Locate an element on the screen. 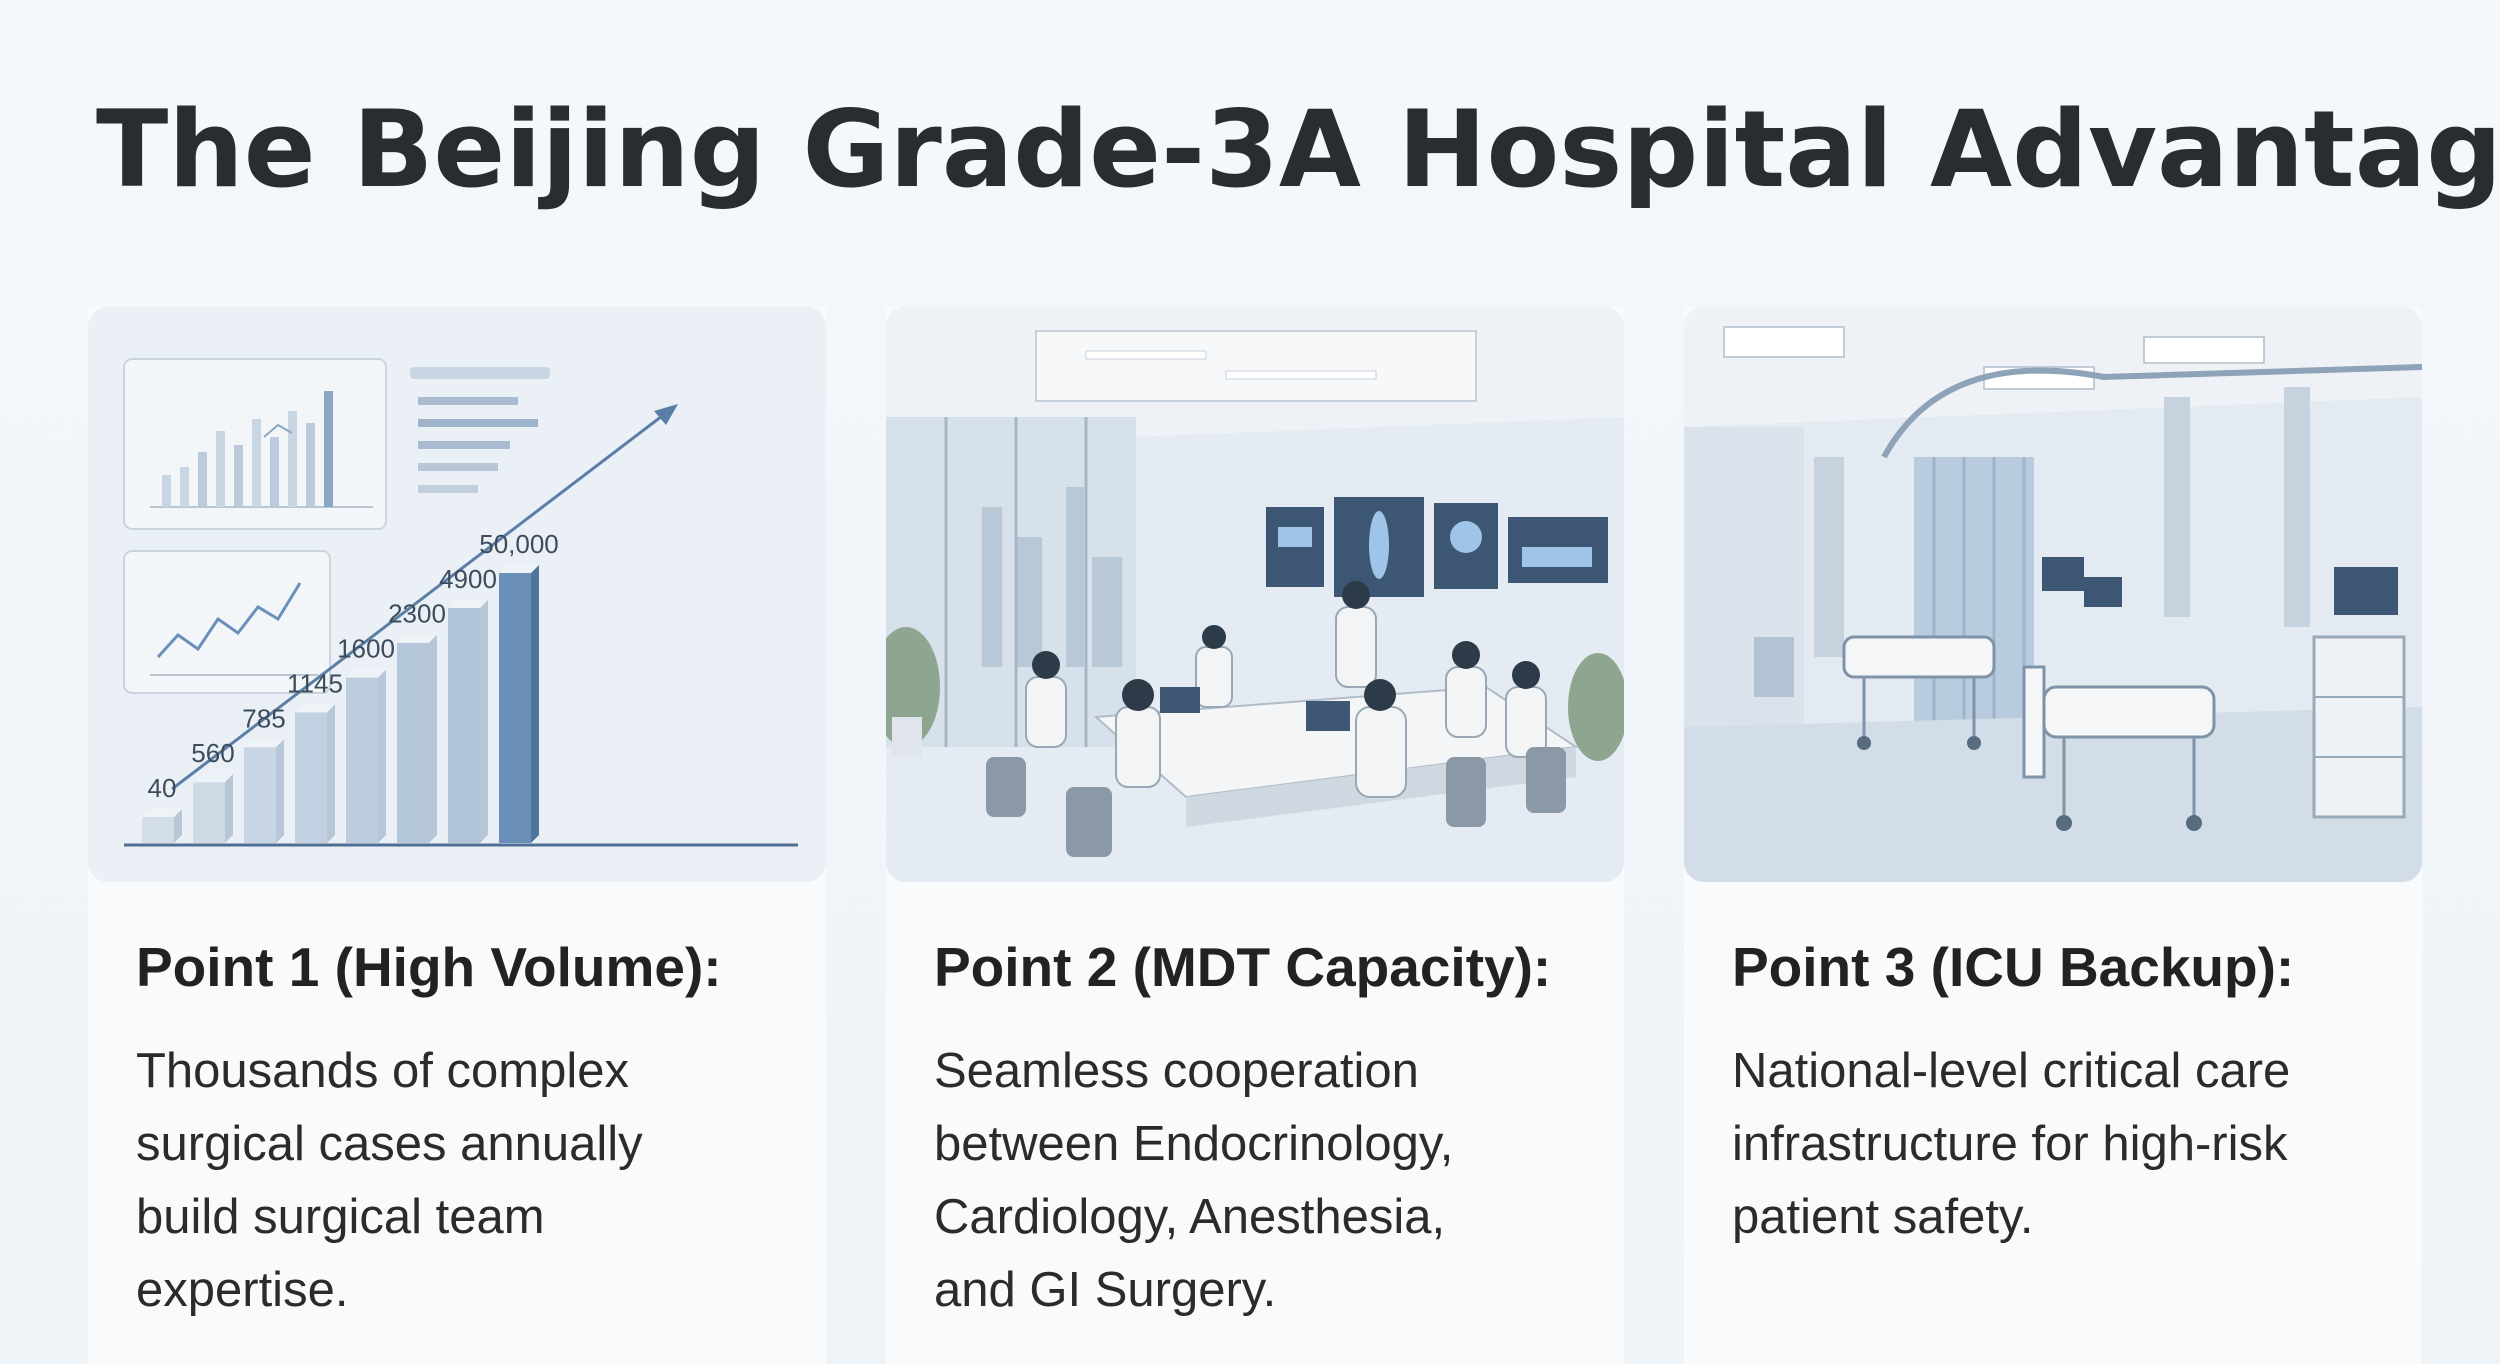 The height and width of the screenshot is (1364, 2500). card-body-line: National-level critical care is located at coordinates (2011, 1071).